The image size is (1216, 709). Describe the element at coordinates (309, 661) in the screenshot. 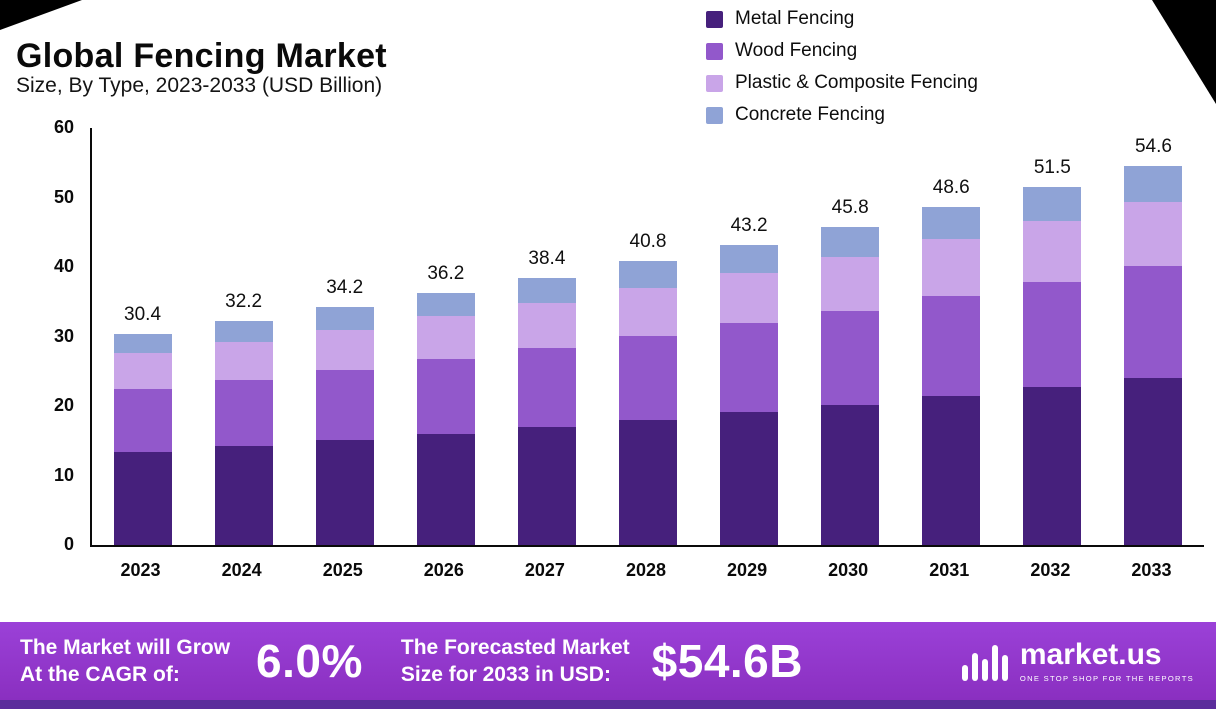

I see `cagr-value: 6.0%` at that location.